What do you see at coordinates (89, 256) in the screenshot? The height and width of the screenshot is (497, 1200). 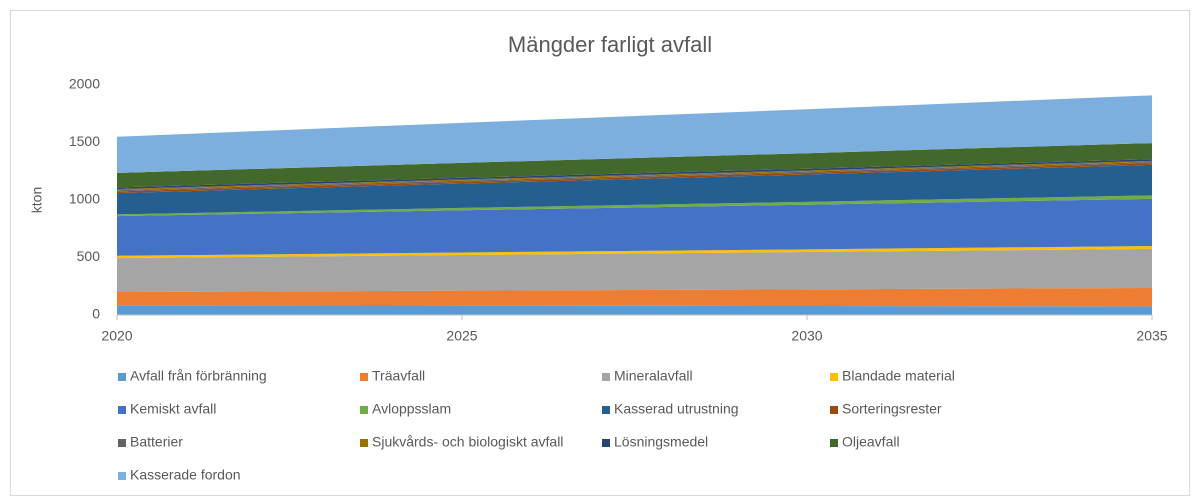 I see `y-tick-label: 500` at bounding box center [89, 256].